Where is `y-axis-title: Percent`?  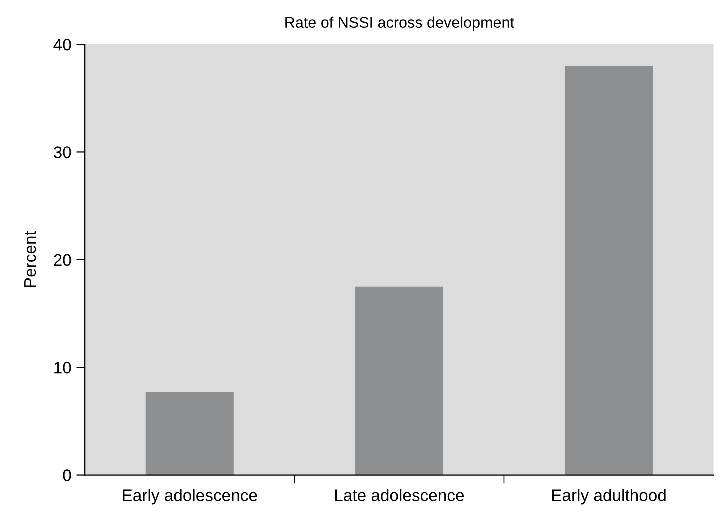
y-axis-title: Percent is located at coordinates (30, 259).